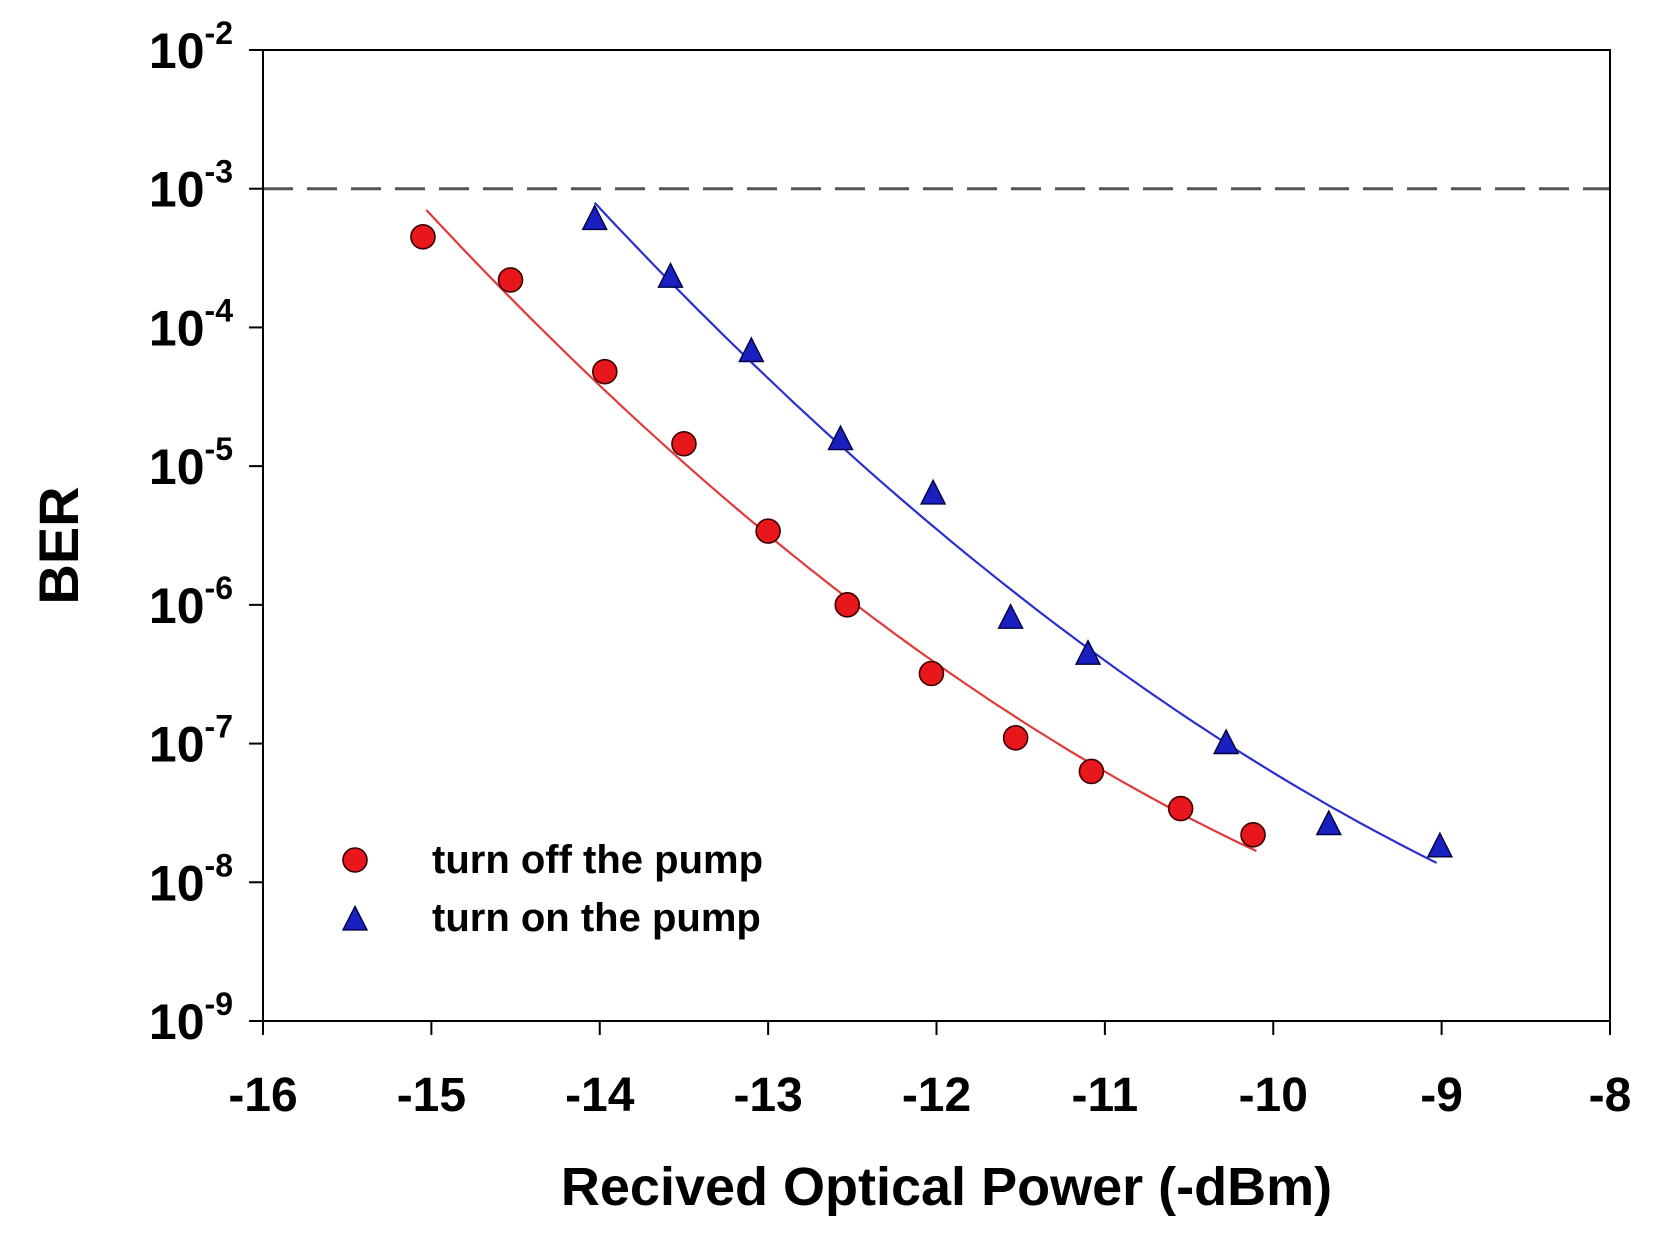 This screenshot has width=1663, height=1251. I want to click on y-tick-exponent: -6, so click(219, 588).